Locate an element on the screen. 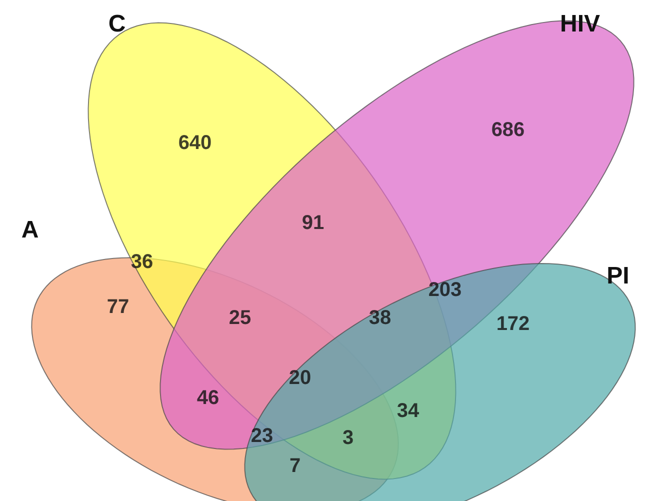 This screenshot has height=501, width=655. data-label: 172 is located at coordinates (513, 324).